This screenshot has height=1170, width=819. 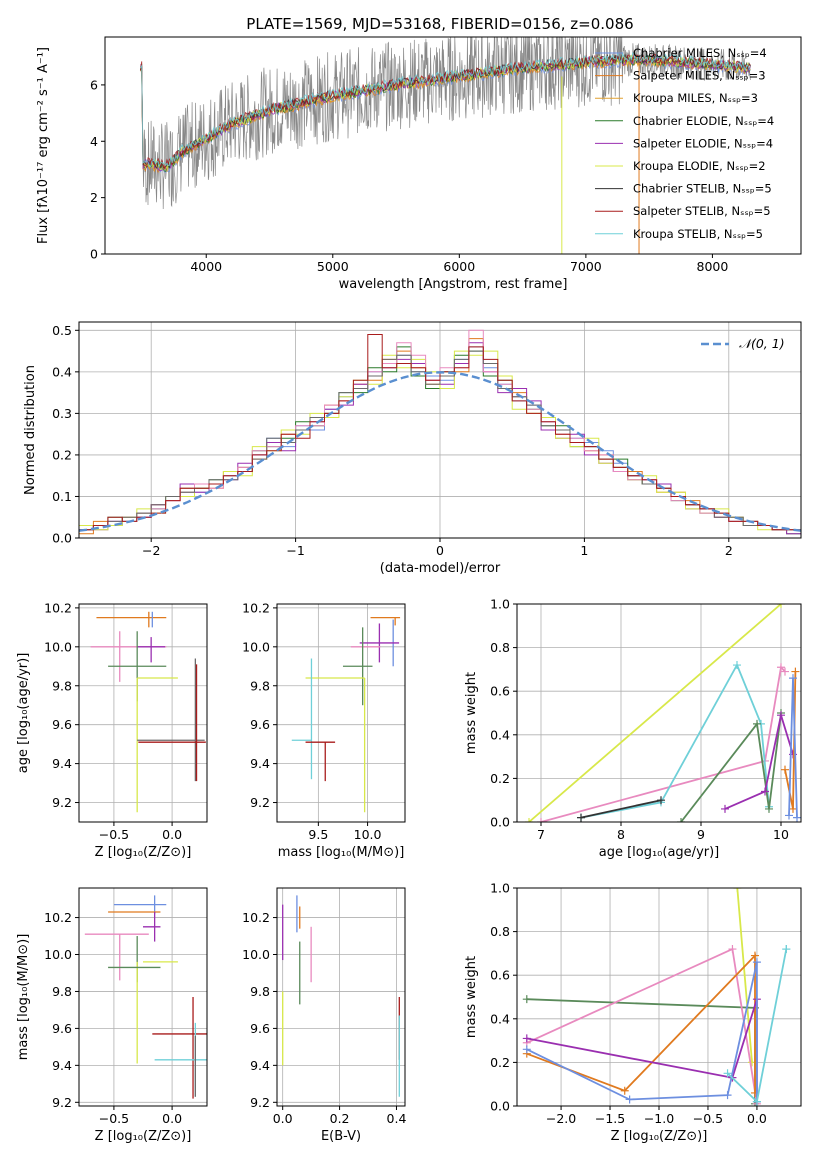 I want to click on y-tick-label: 0.3, so click(x=62, y=413).